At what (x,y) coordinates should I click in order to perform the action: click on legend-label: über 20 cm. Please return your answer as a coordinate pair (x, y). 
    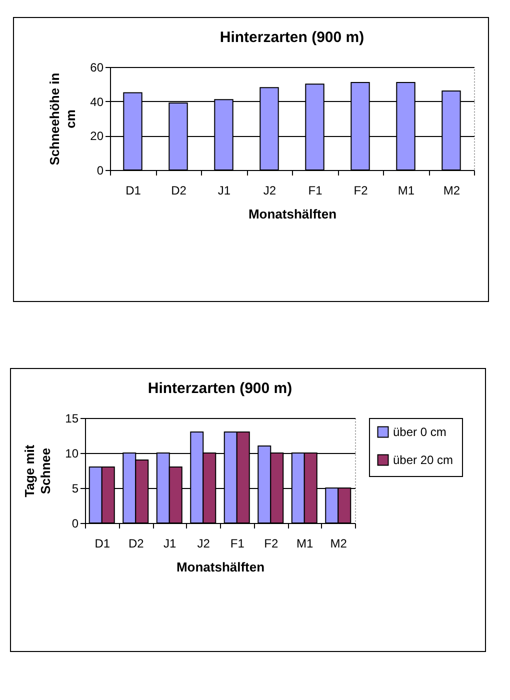
    Looking at the image, I should click on (423, 460).